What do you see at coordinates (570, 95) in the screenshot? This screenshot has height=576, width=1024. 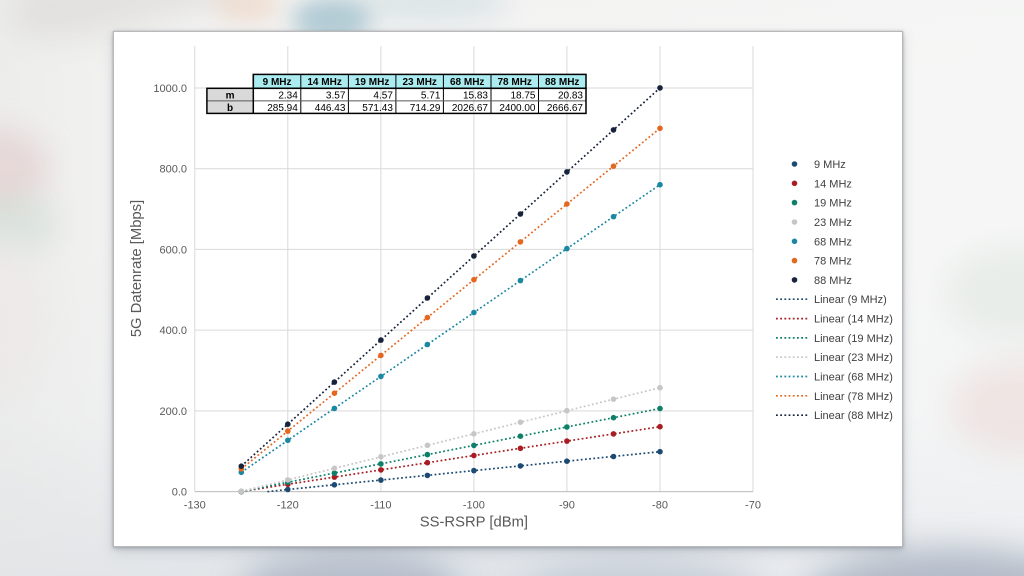 I see `svg-text: 20.83` at bounding box center [570, 95].